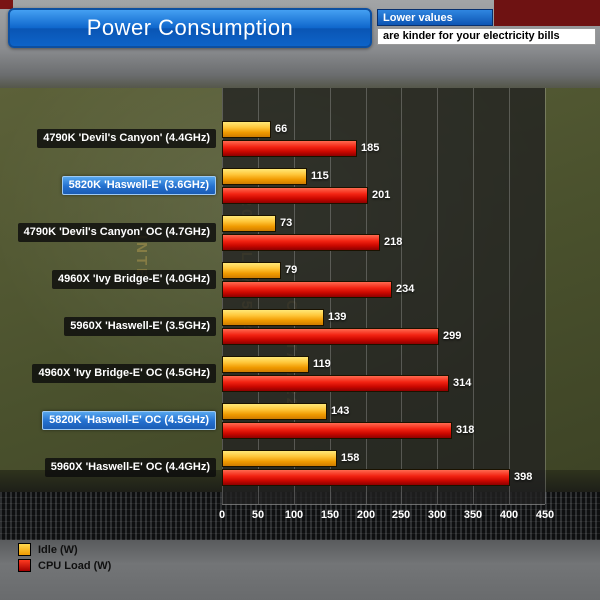 This screenshot has height=600, width=600. I want to click on x-tick-label: 450, so click(545, 515).